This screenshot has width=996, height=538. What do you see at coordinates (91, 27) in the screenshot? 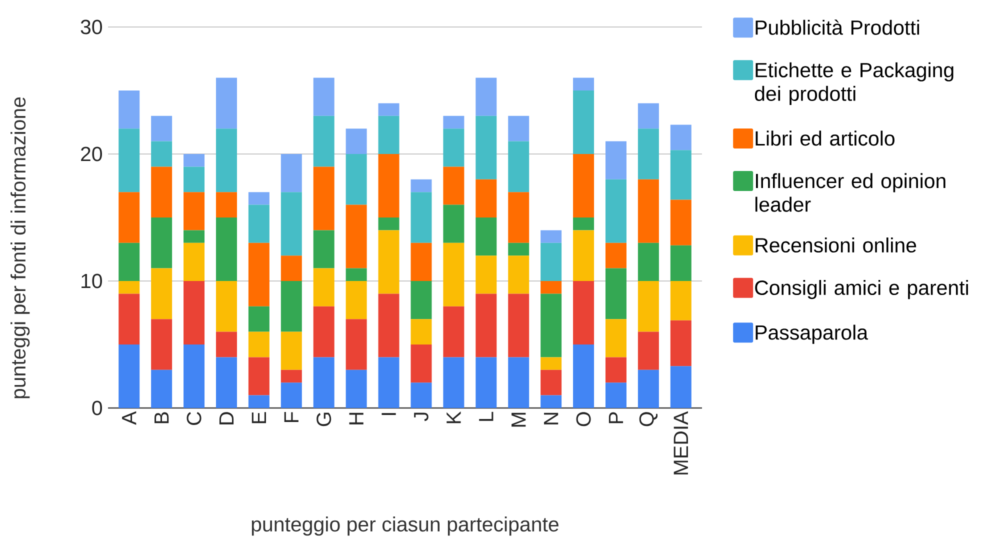
I see `y-tick-label: 30` at bounding box center [91, 27].